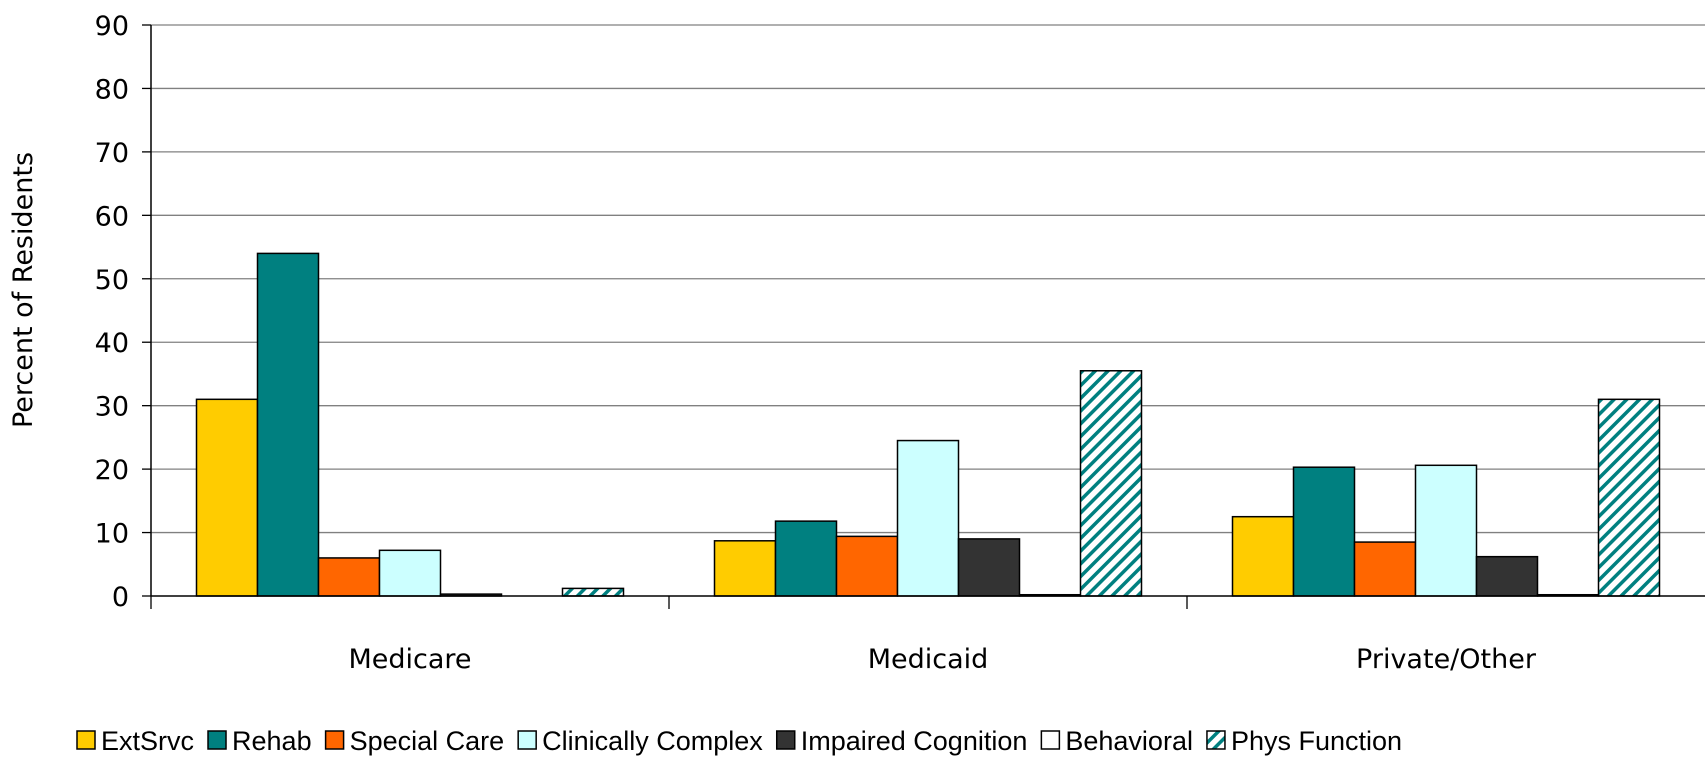 The height and width of the screenshot is (767, 1705). Describe the element at coordinates (112, 89) in the screenshot. I see `y-tick-label: 80` at that location.